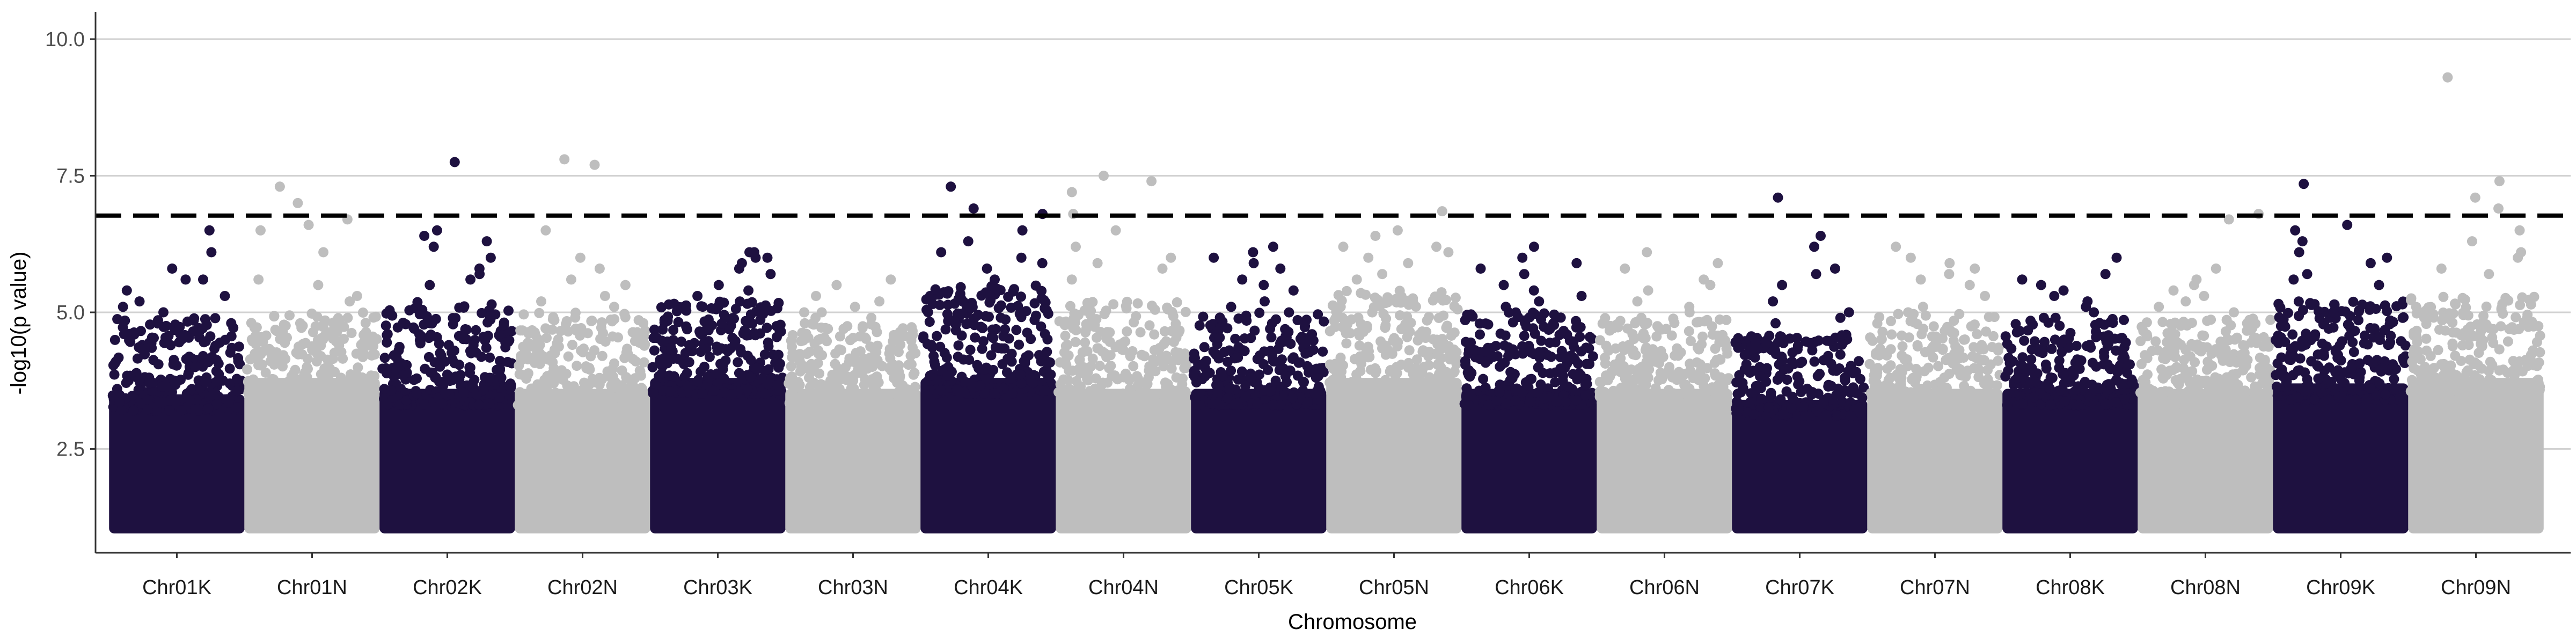 The height and width of the screenshot is (644, 2576). What do you see at coordinates (2341, 458) in the screenshot?
I see `dense-points-Chr09K` at bounding box center [2341, 458].